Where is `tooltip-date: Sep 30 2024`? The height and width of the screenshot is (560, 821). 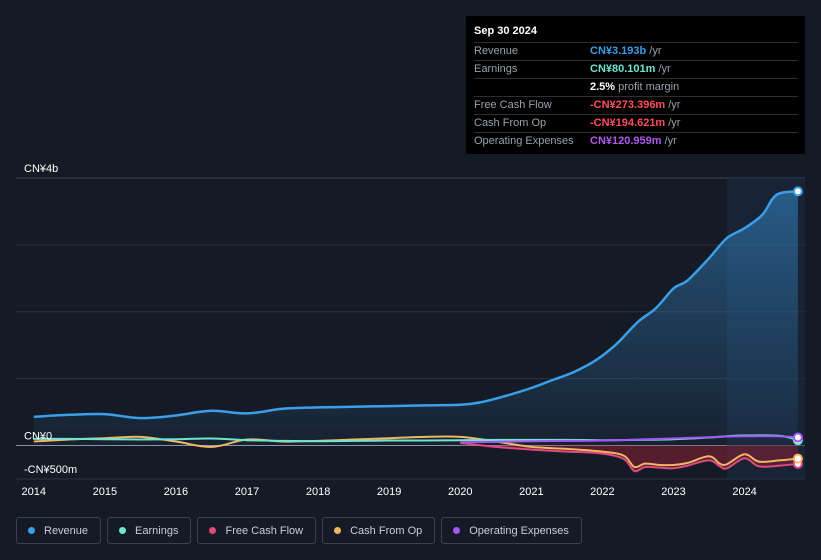 tooltip-date: Sep 30 2024 is located at coordinates (636, 33).